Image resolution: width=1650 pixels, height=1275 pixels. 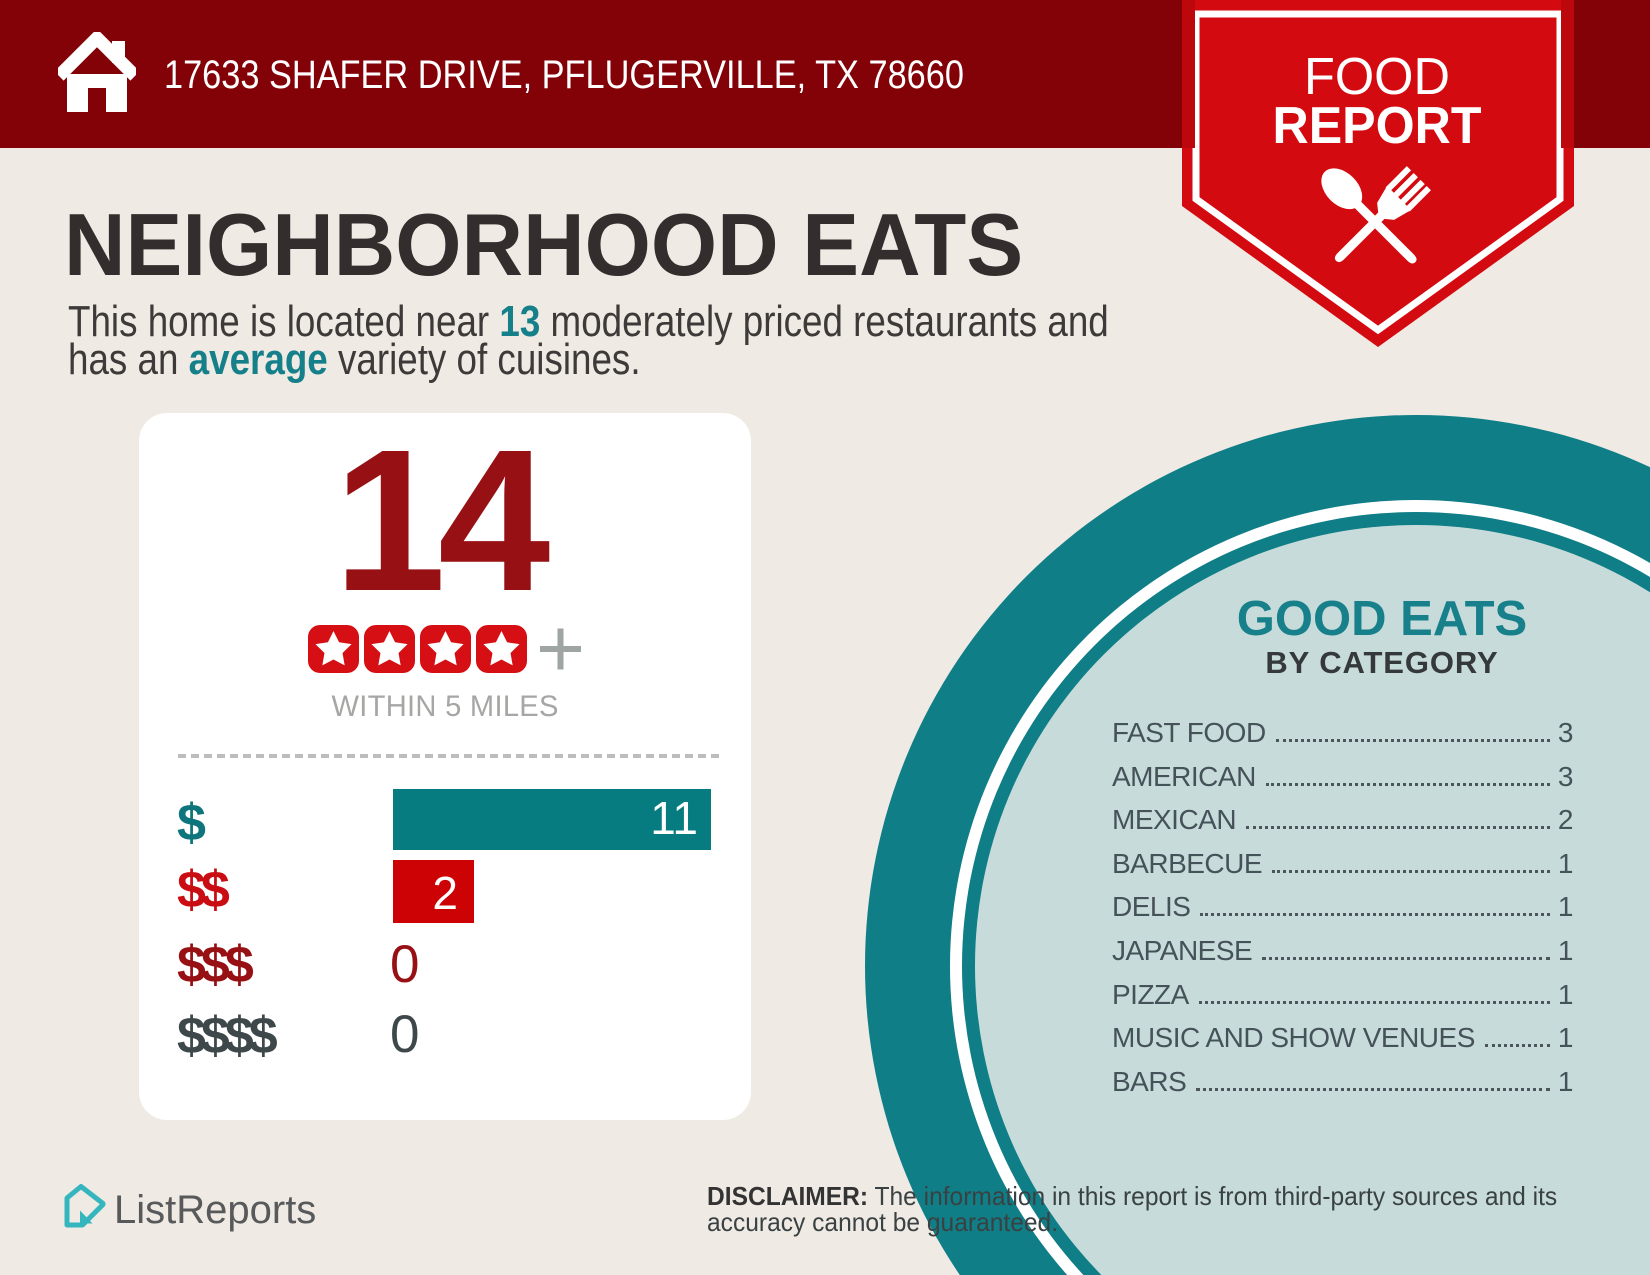 I want to click on svg-text: FOOD, so click(x=1377, y=77).